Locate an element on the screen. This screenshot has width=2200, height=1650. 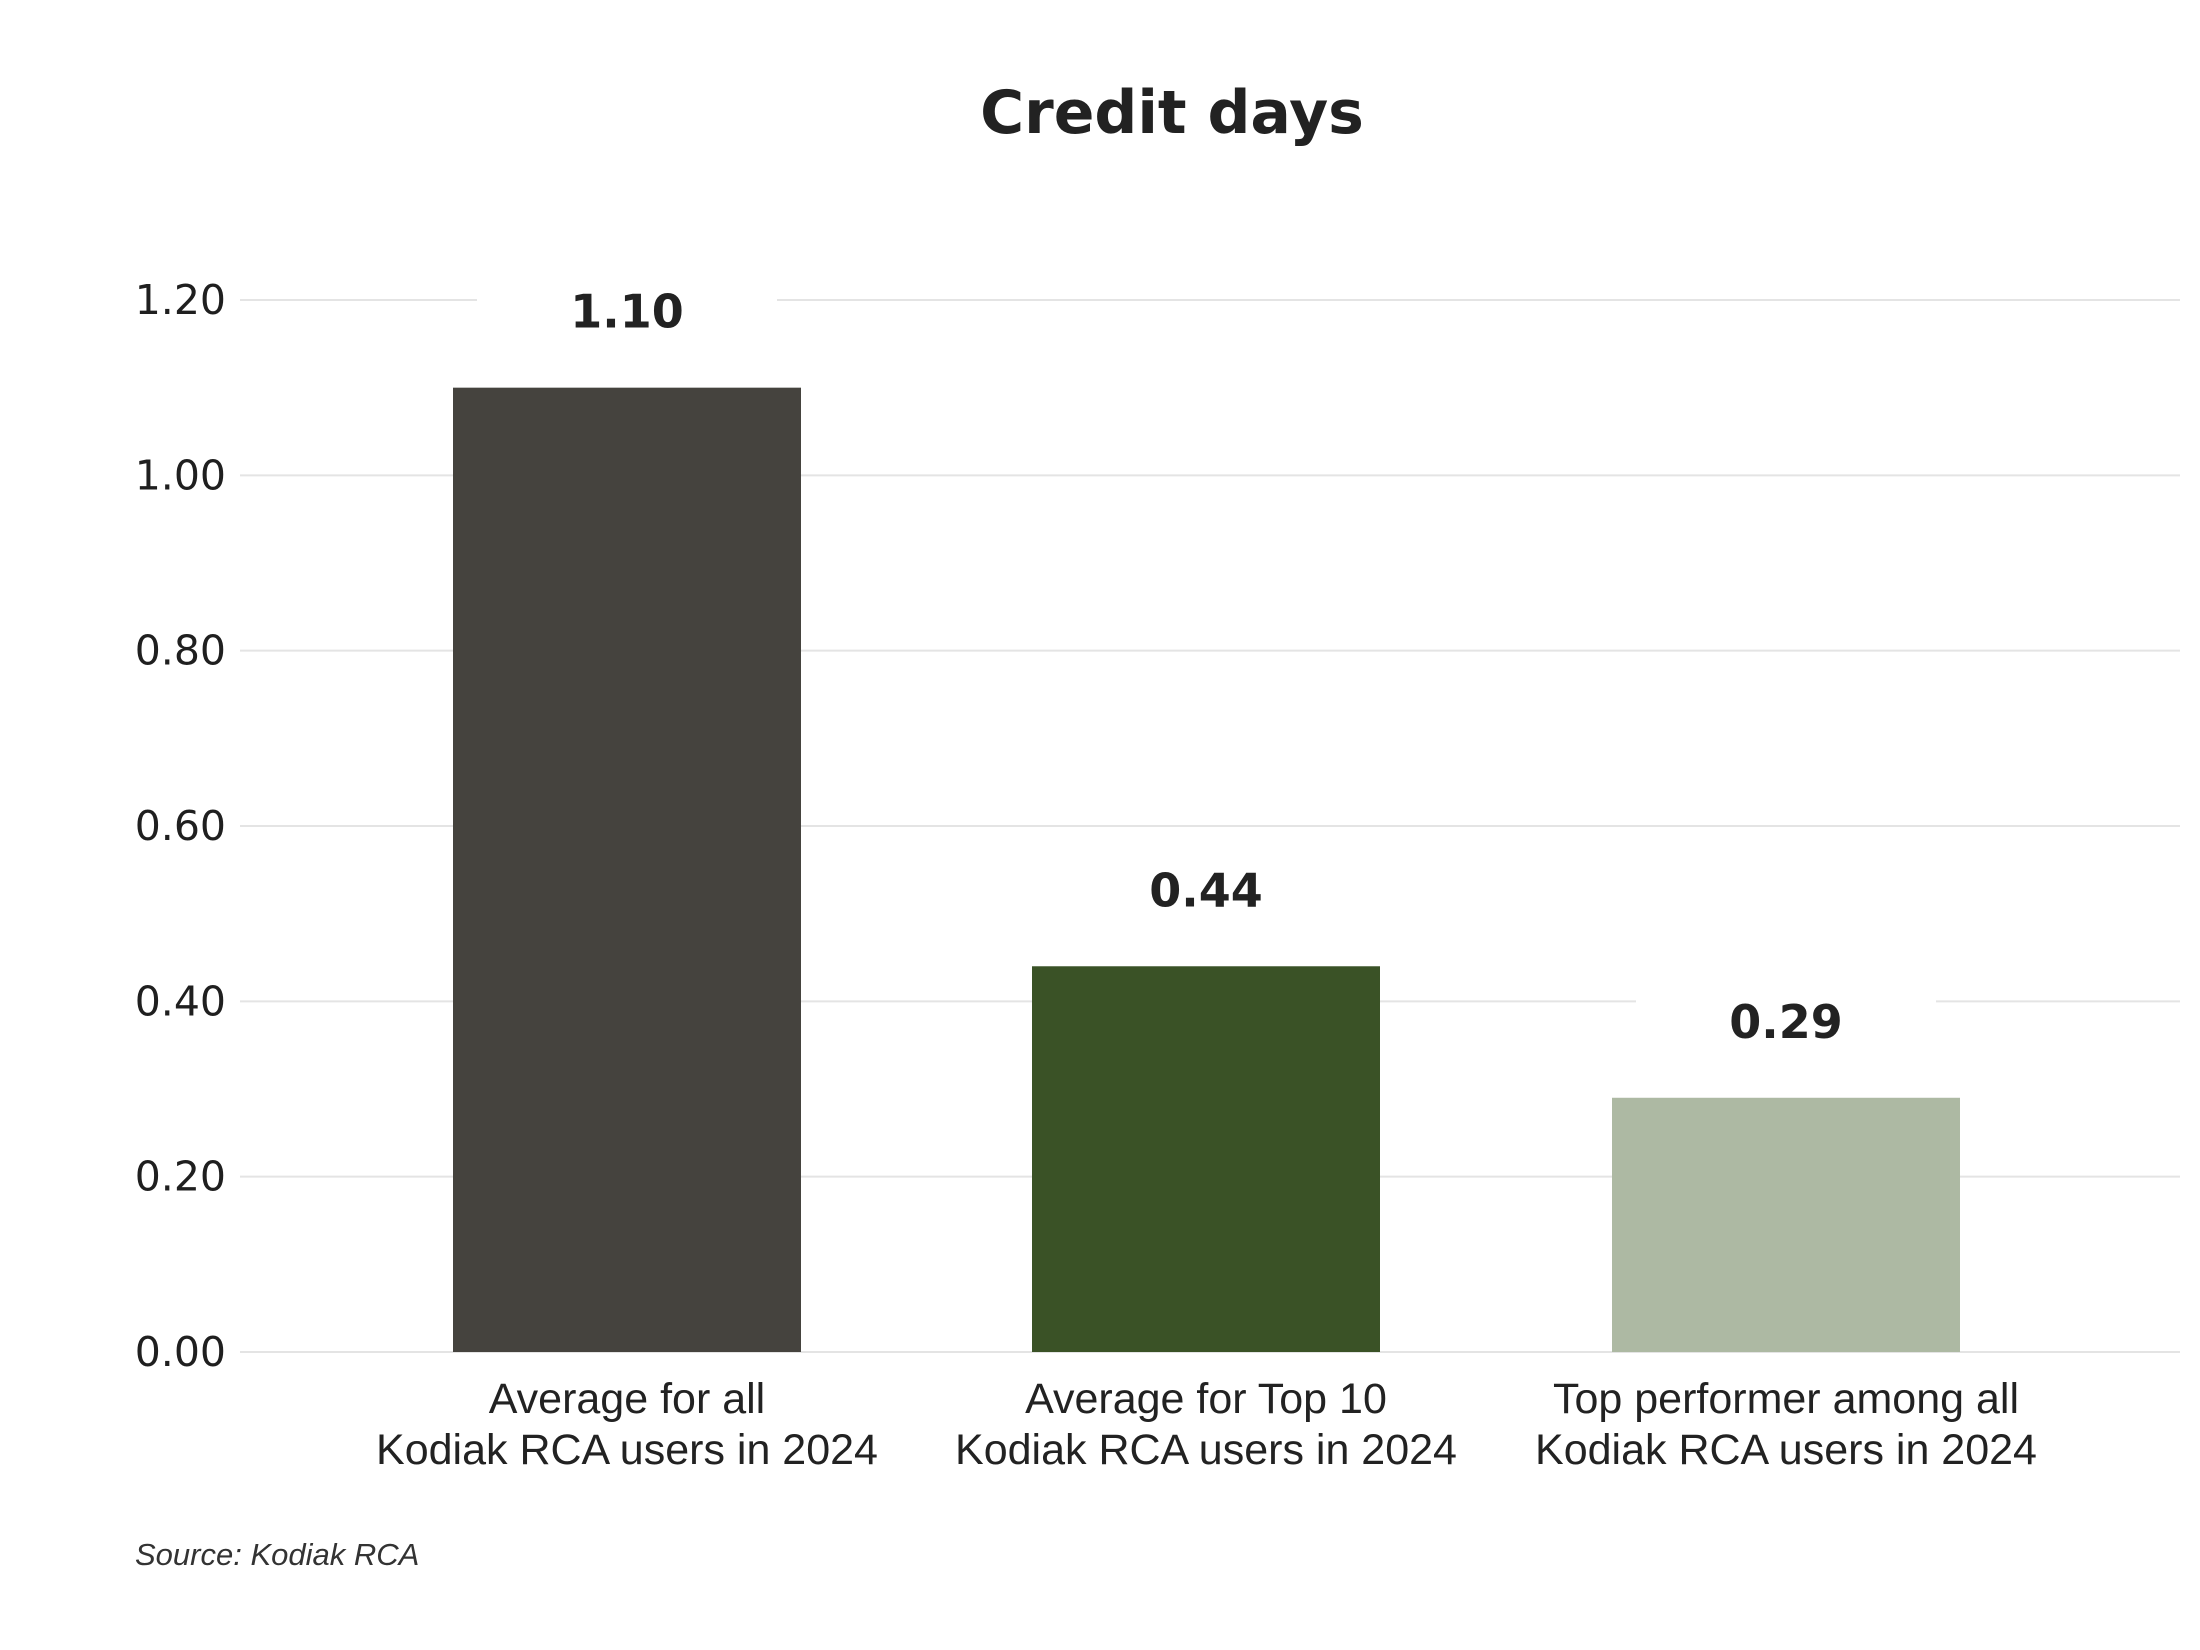
y-tick-label: 0.40 is located at coordinates (180, 1001).